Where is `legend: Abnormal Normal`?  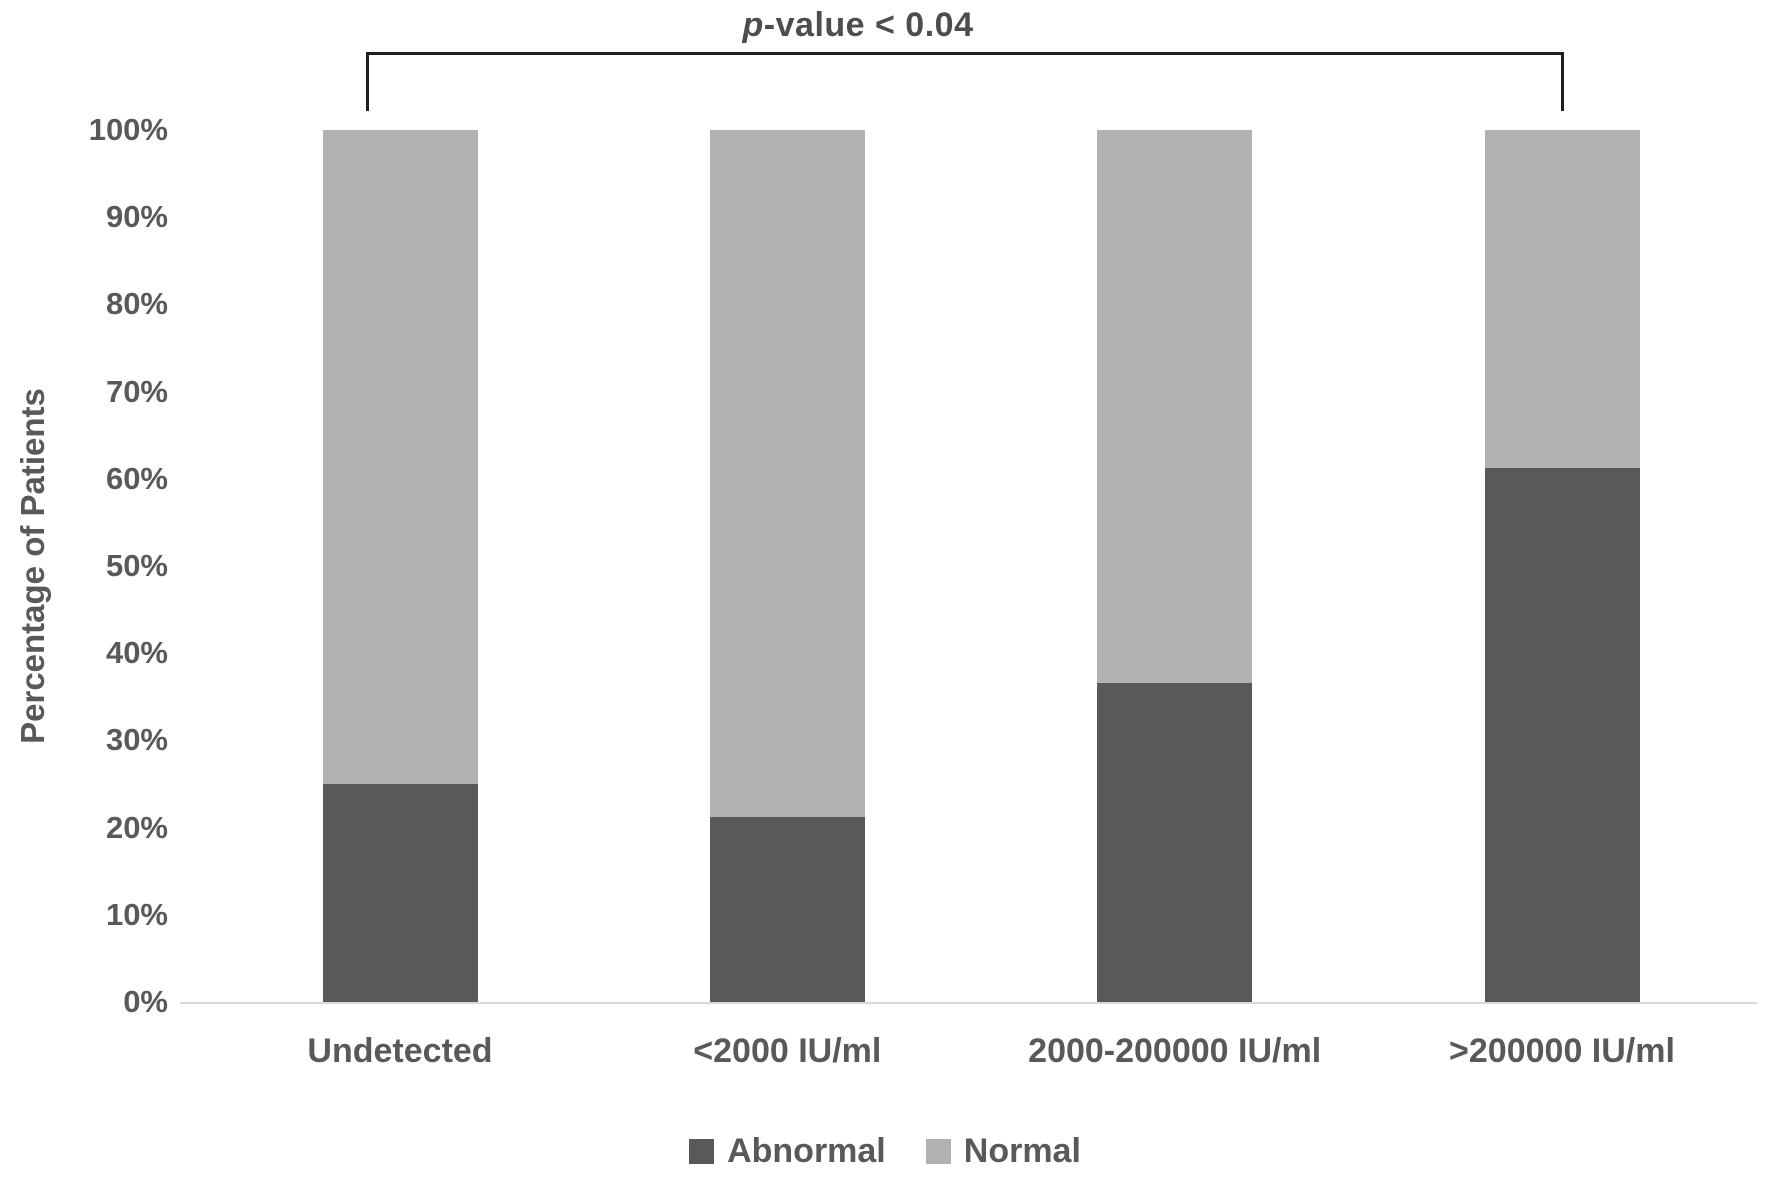 legend: Abnormal Normal is located at coordinates (885, 1151).